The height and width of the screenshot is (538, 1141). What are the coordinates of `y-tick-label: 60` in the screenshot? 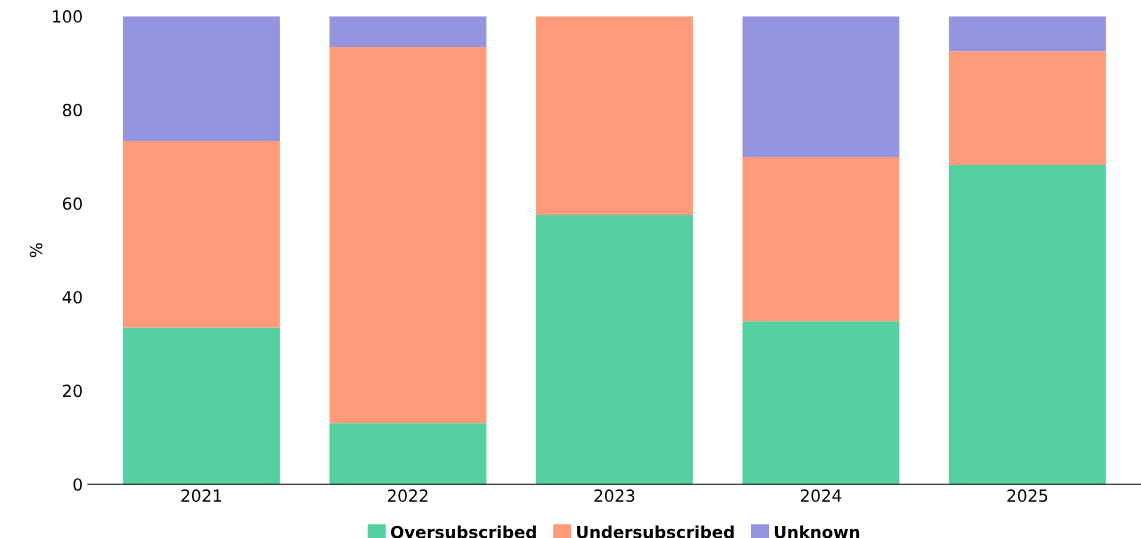 It's located at (72, 203).